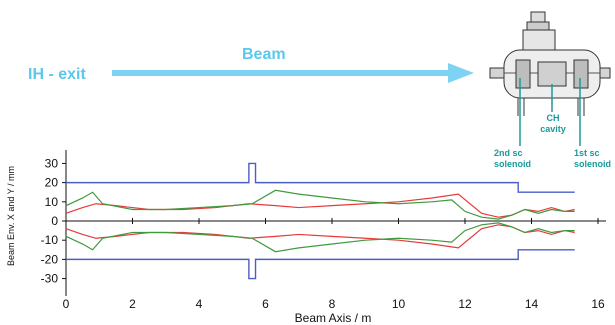 The height and width of the screenshot is (325, 615). What do you see at coordinates (592, 164) in the screenshot?
I see `solenoid-1st-label-line2: solenoid` at bounding box center [592, 164].